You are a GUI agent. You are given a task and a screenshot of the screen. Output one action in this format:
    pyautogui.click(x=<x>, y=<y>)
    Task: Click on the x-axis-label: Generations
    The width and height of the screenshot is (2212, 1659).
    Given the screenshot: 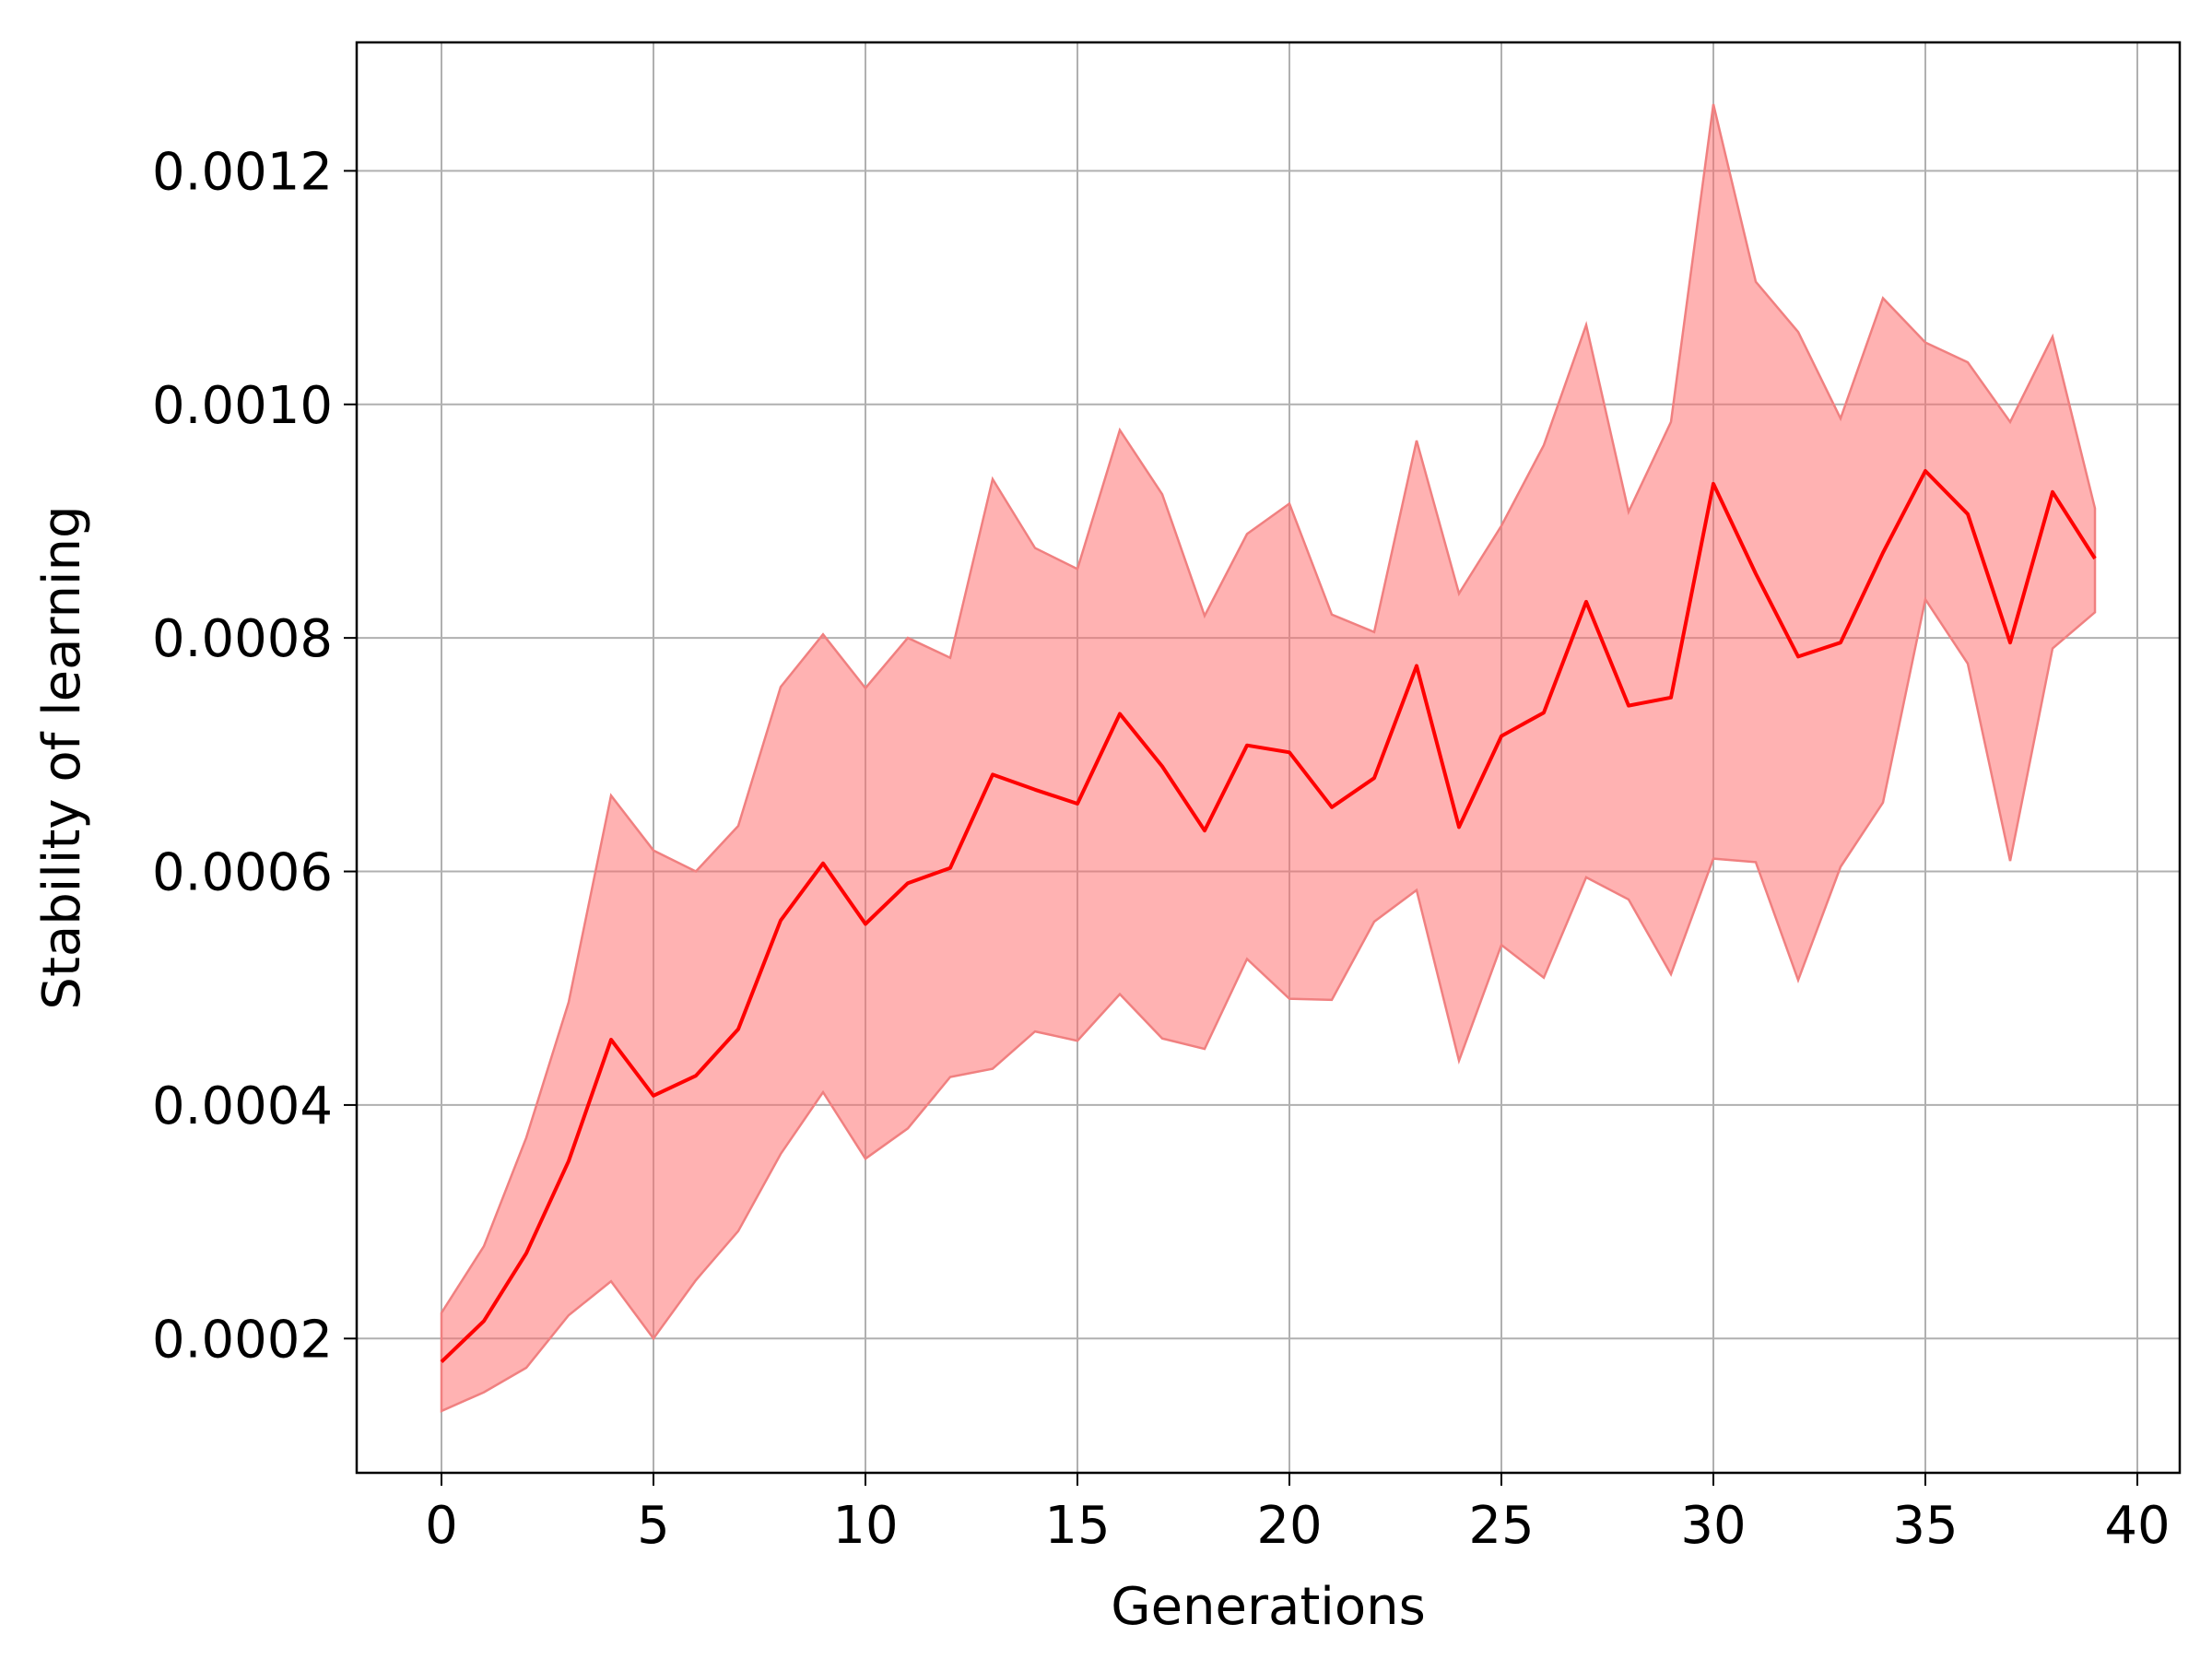 What is the action you would take?
    pyautogui.click(x=1268, y=1607)
    